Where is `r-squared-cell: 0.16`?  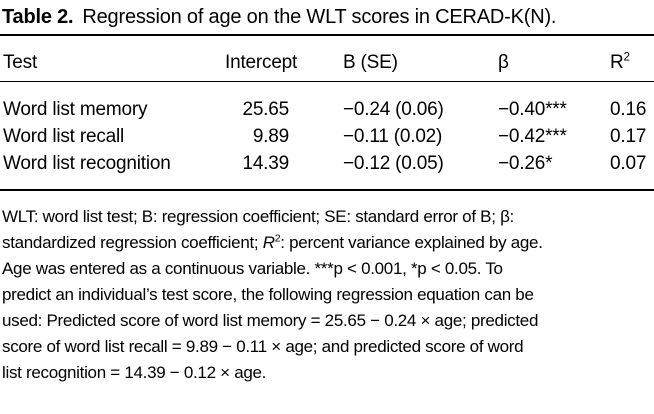 r-squared-cell: 0.16 is located at coordinates (628, 109).